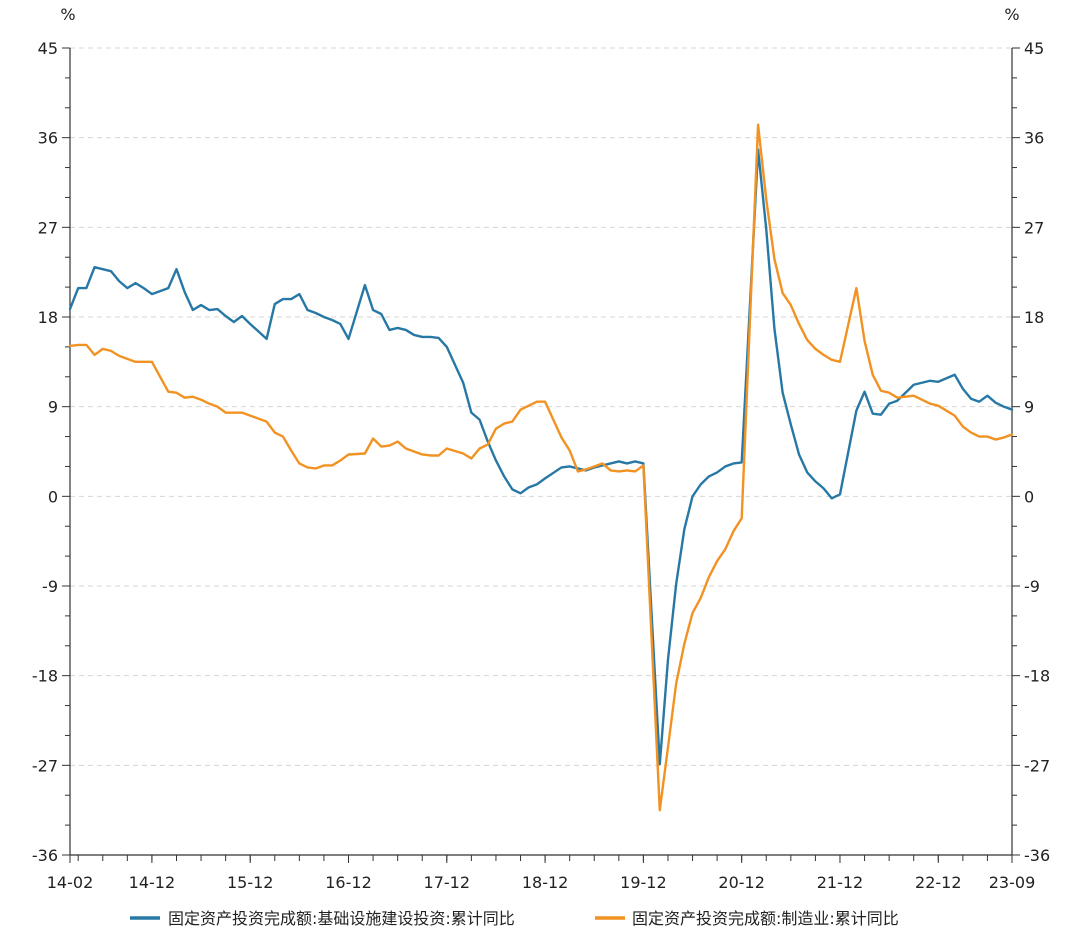 The image size is (1080, 941). What do you see at coordinates (741, 882) in the screenshot?
I see `x-tick-label: 20-12` at bounding box center [741, 882].